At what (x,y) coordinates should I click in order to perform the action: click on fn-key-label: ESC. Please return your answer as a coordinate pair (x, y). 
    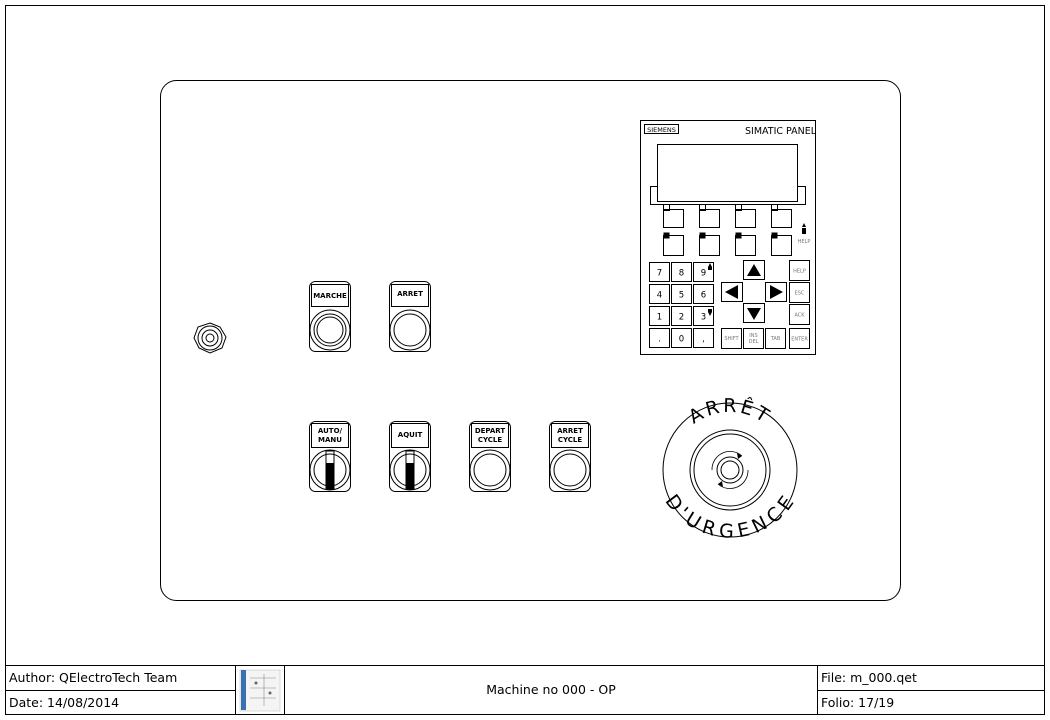
    Looking at the image, I should click on (800, 294).